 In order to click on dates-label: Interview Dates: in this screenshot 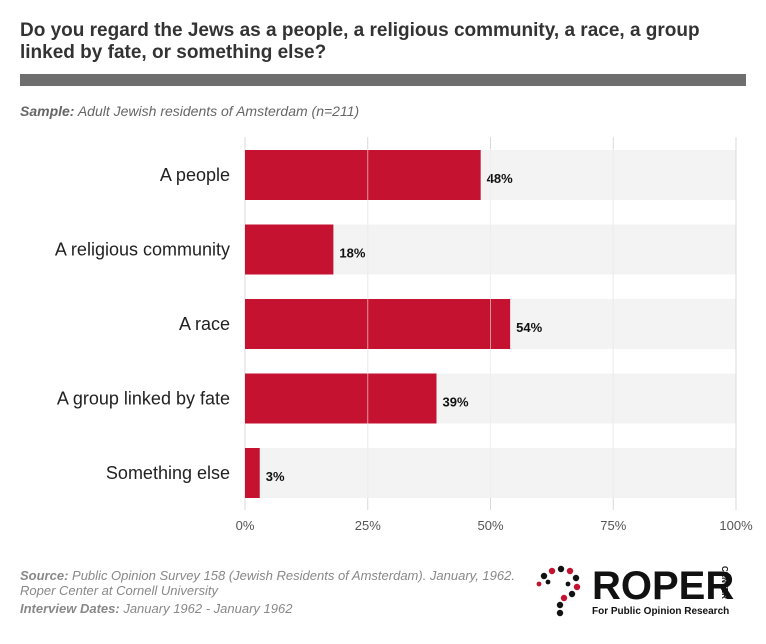, I will do `click(70, 608)`.